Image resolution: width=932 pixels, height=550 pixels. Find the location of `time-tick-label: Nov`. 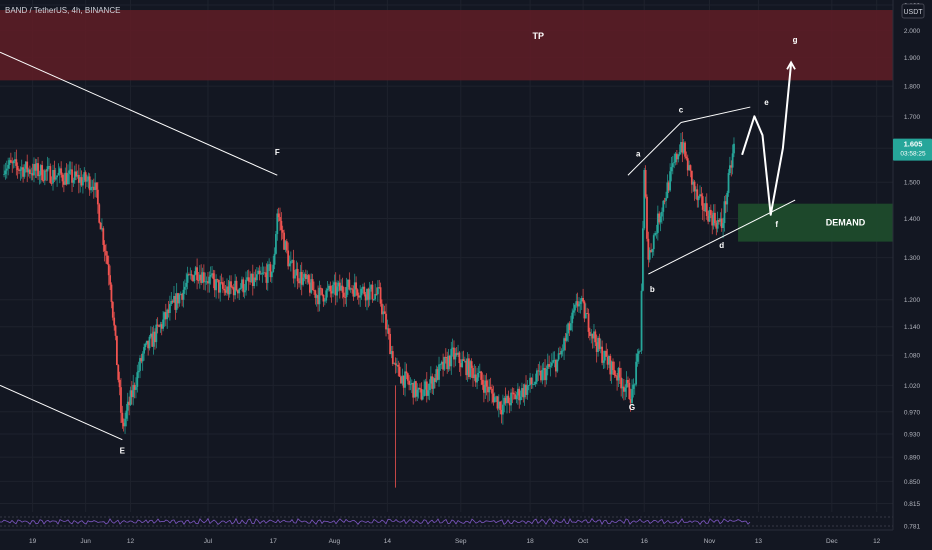

time-tick-label: Nov is located at coordinates (710, 541).